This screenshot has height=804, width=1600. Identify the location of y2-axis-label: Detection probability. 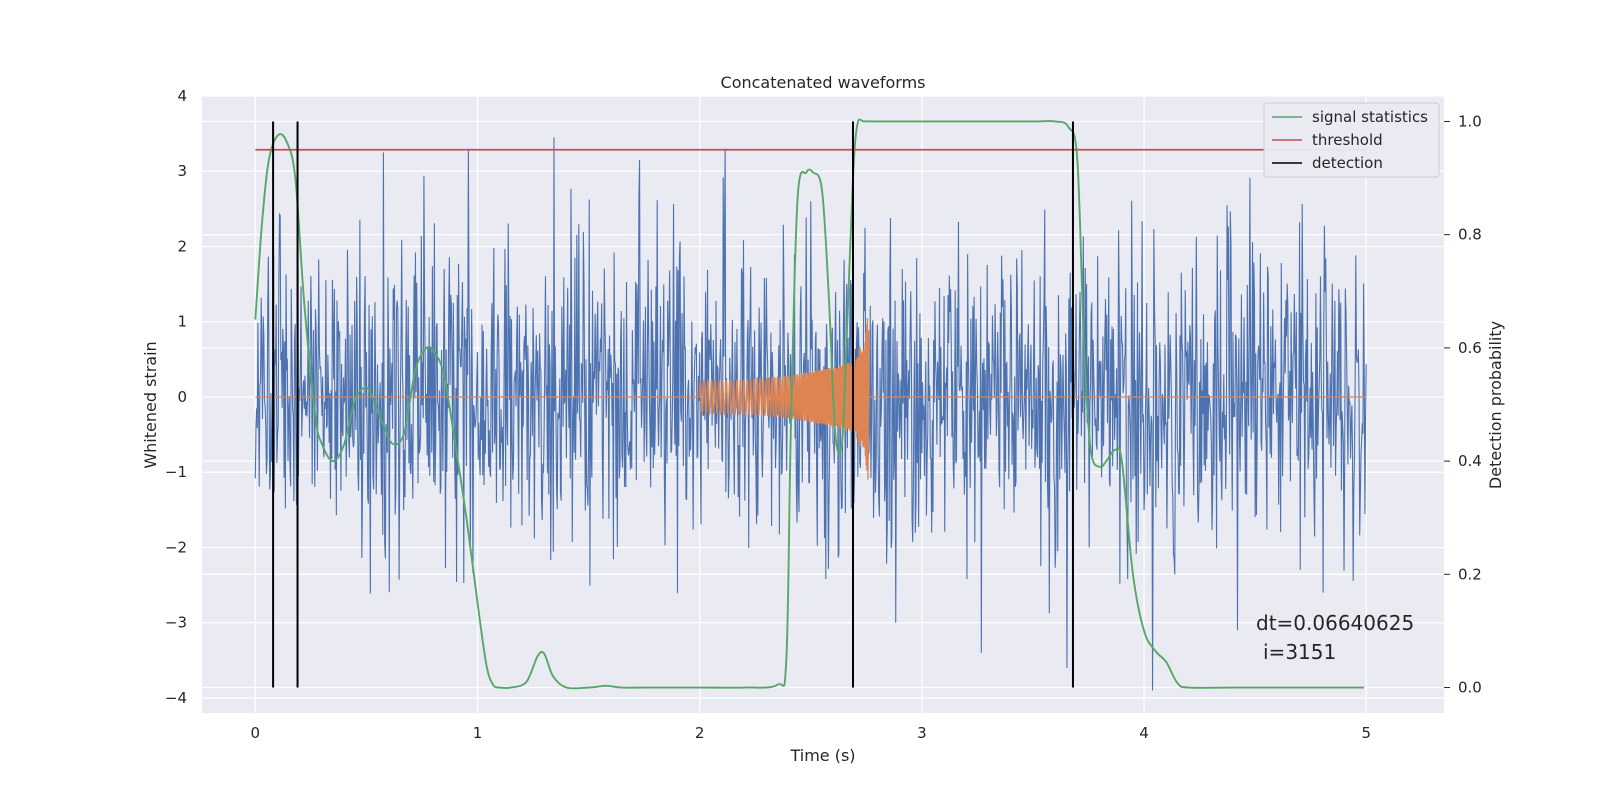
(1495, 405).